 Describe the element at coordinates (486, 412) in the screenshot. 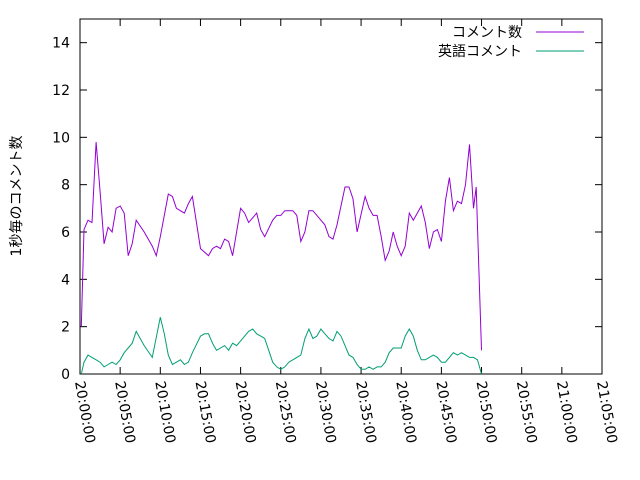

I see `x-tick-label: 20:50:00` at that location.